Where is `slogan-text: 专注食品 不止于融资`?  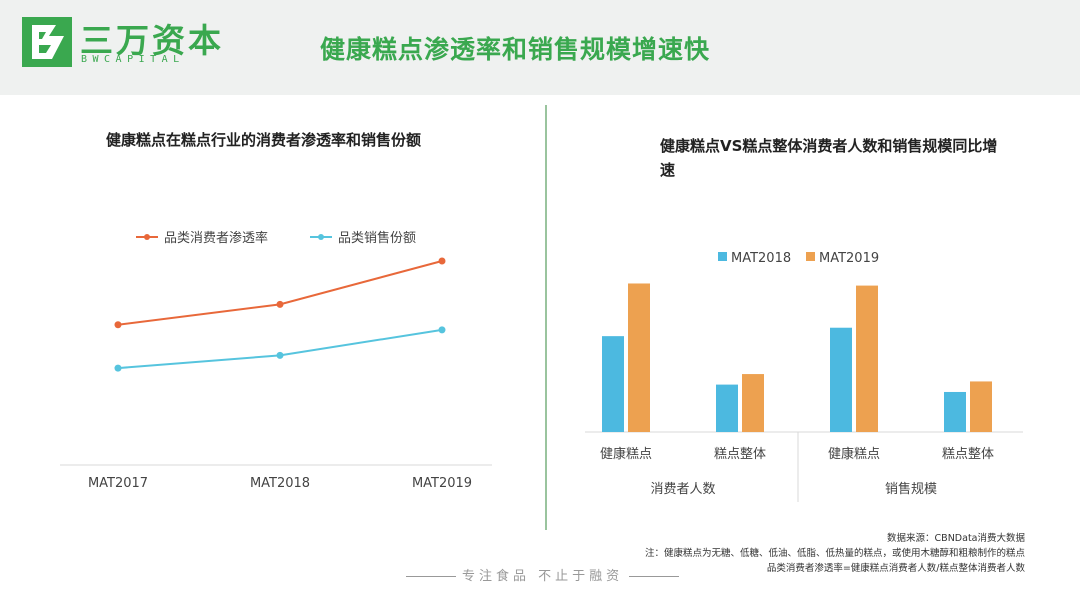
slogan-text: 专注食品 不止于融资 is located at coordinates (543, 576).